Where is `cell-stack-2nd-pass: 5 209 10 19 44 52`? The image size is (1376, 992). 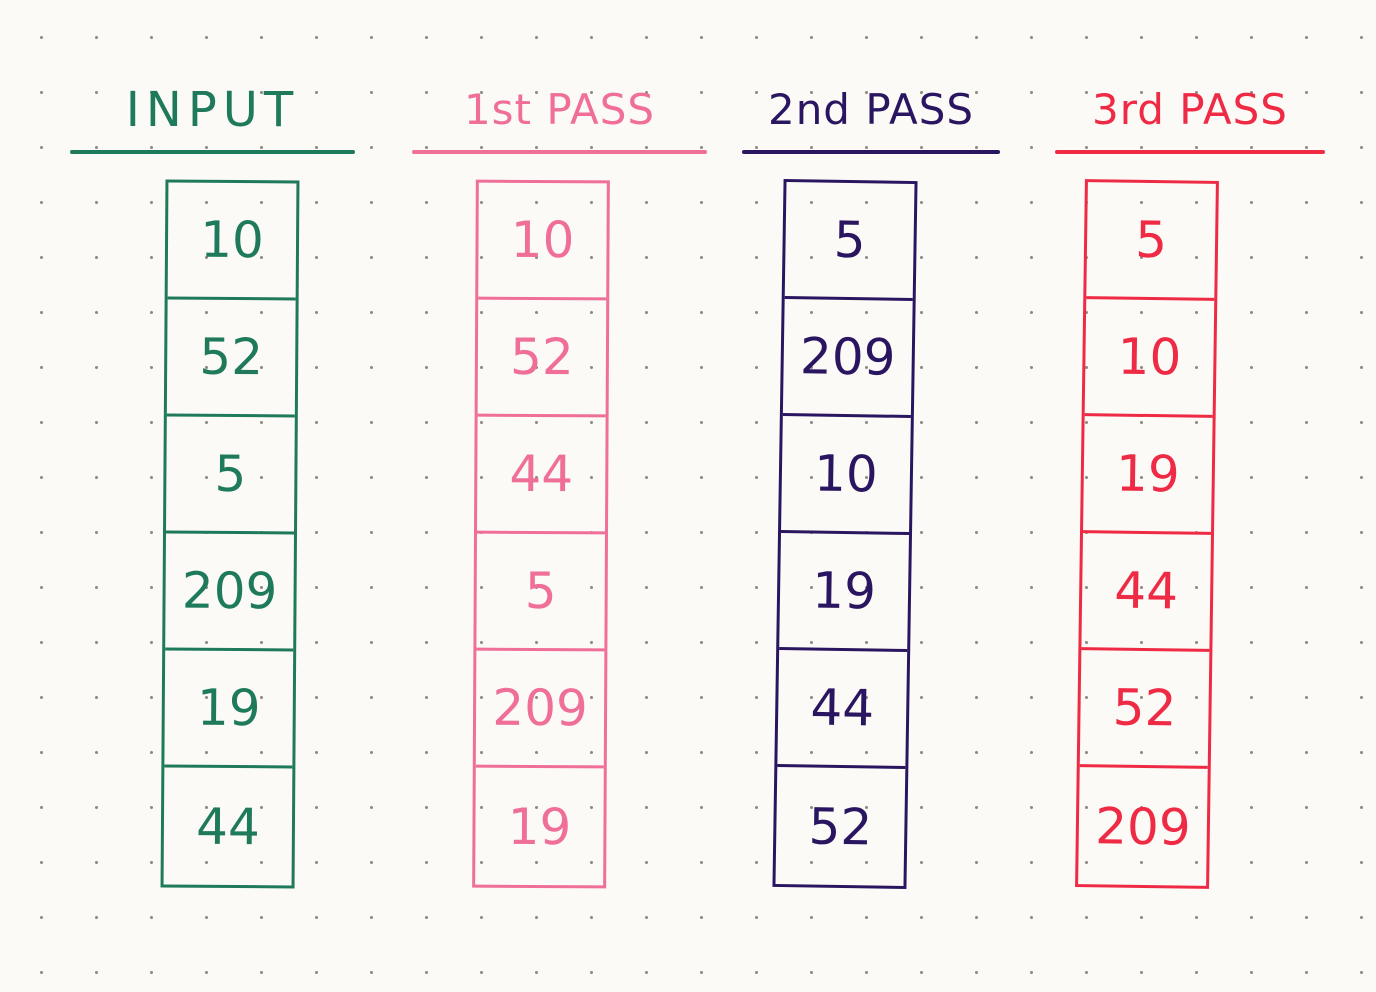
cell-stack-2nd-pass: 5 209 10 19 44 52 is located at coordinates (845, 534).